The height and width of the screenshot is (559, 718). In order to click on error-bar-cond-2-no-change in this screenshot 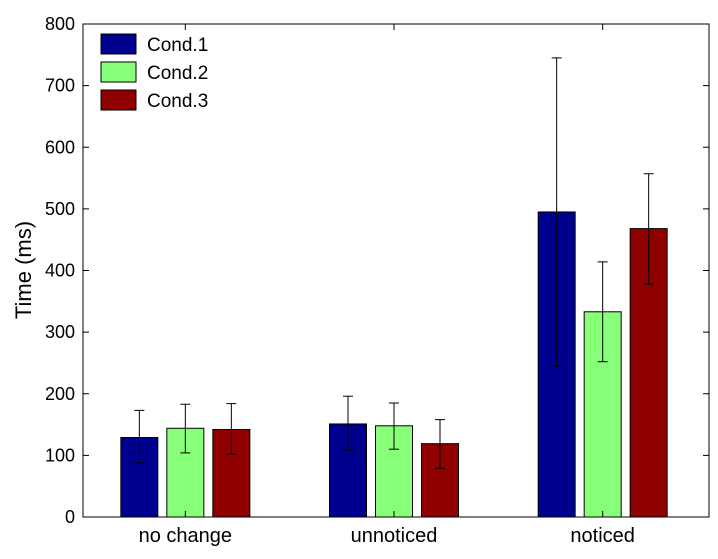, I will do `click(185, 428)`.